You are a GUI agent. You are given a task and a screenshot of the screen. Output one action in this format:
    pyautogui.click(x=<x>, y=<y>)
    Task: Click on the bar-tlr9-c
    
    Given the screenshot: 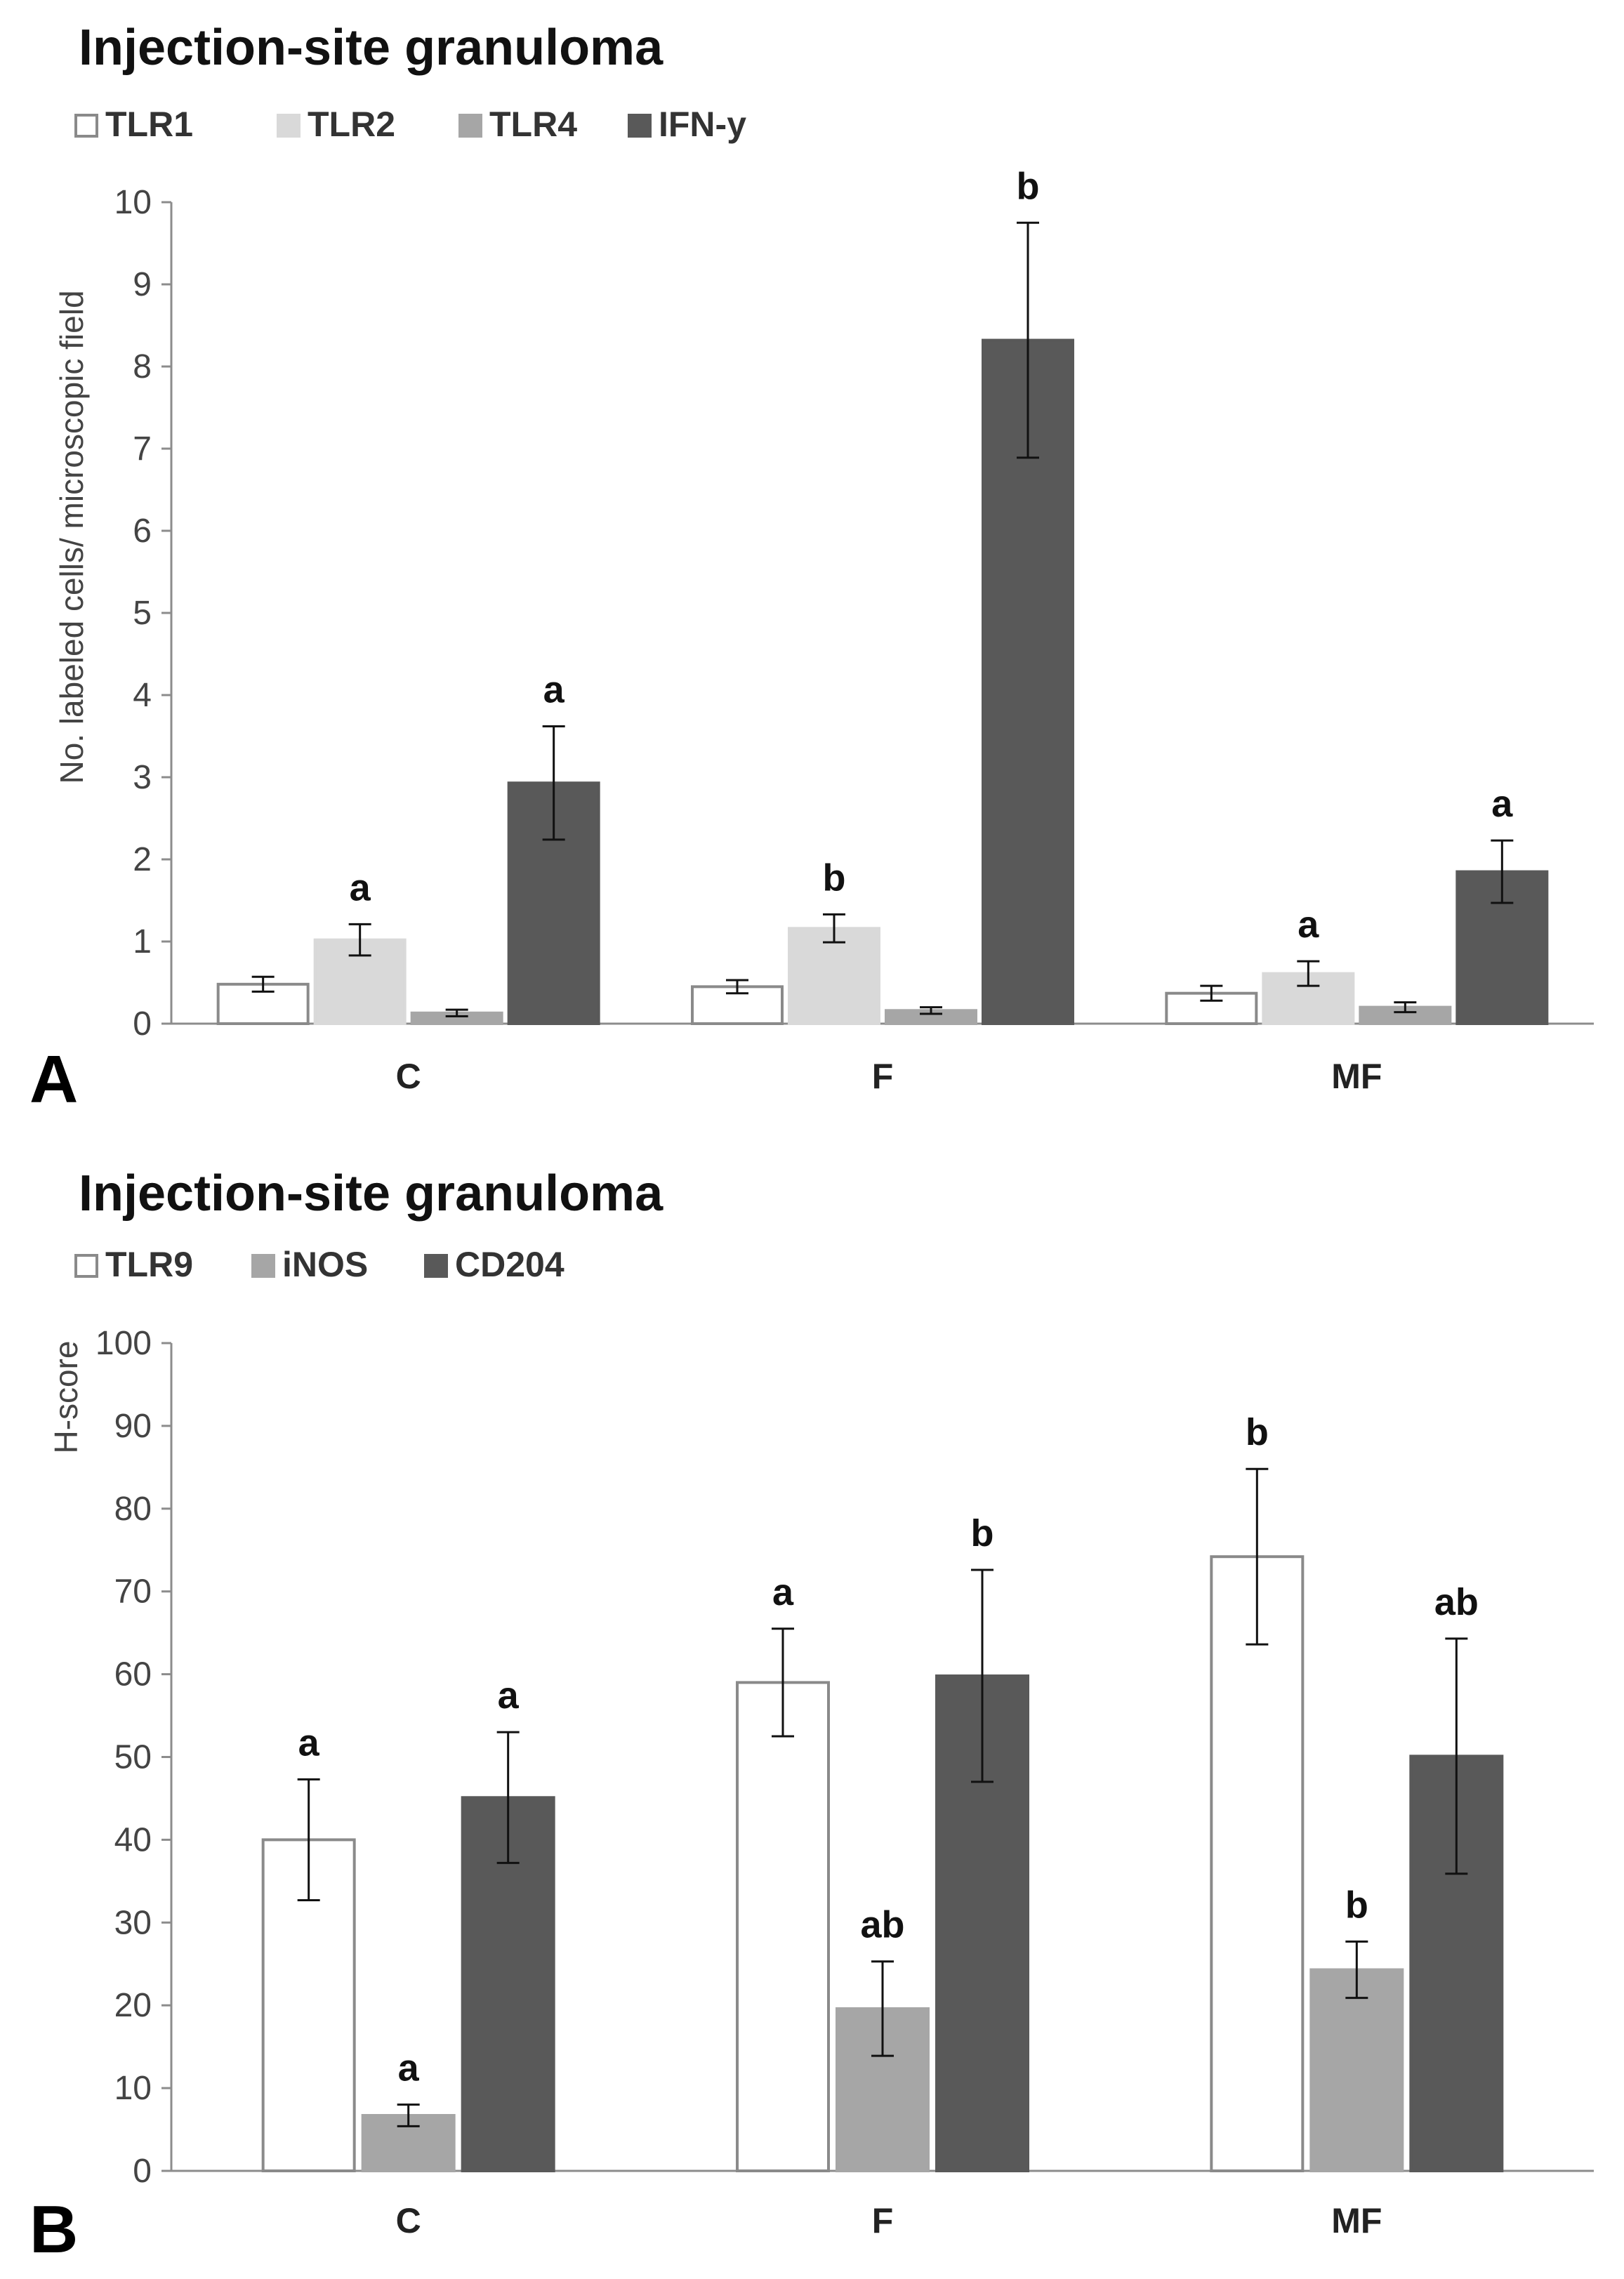 What is the action you would take?
    pyautogui.click(x=308, y=2005)
    